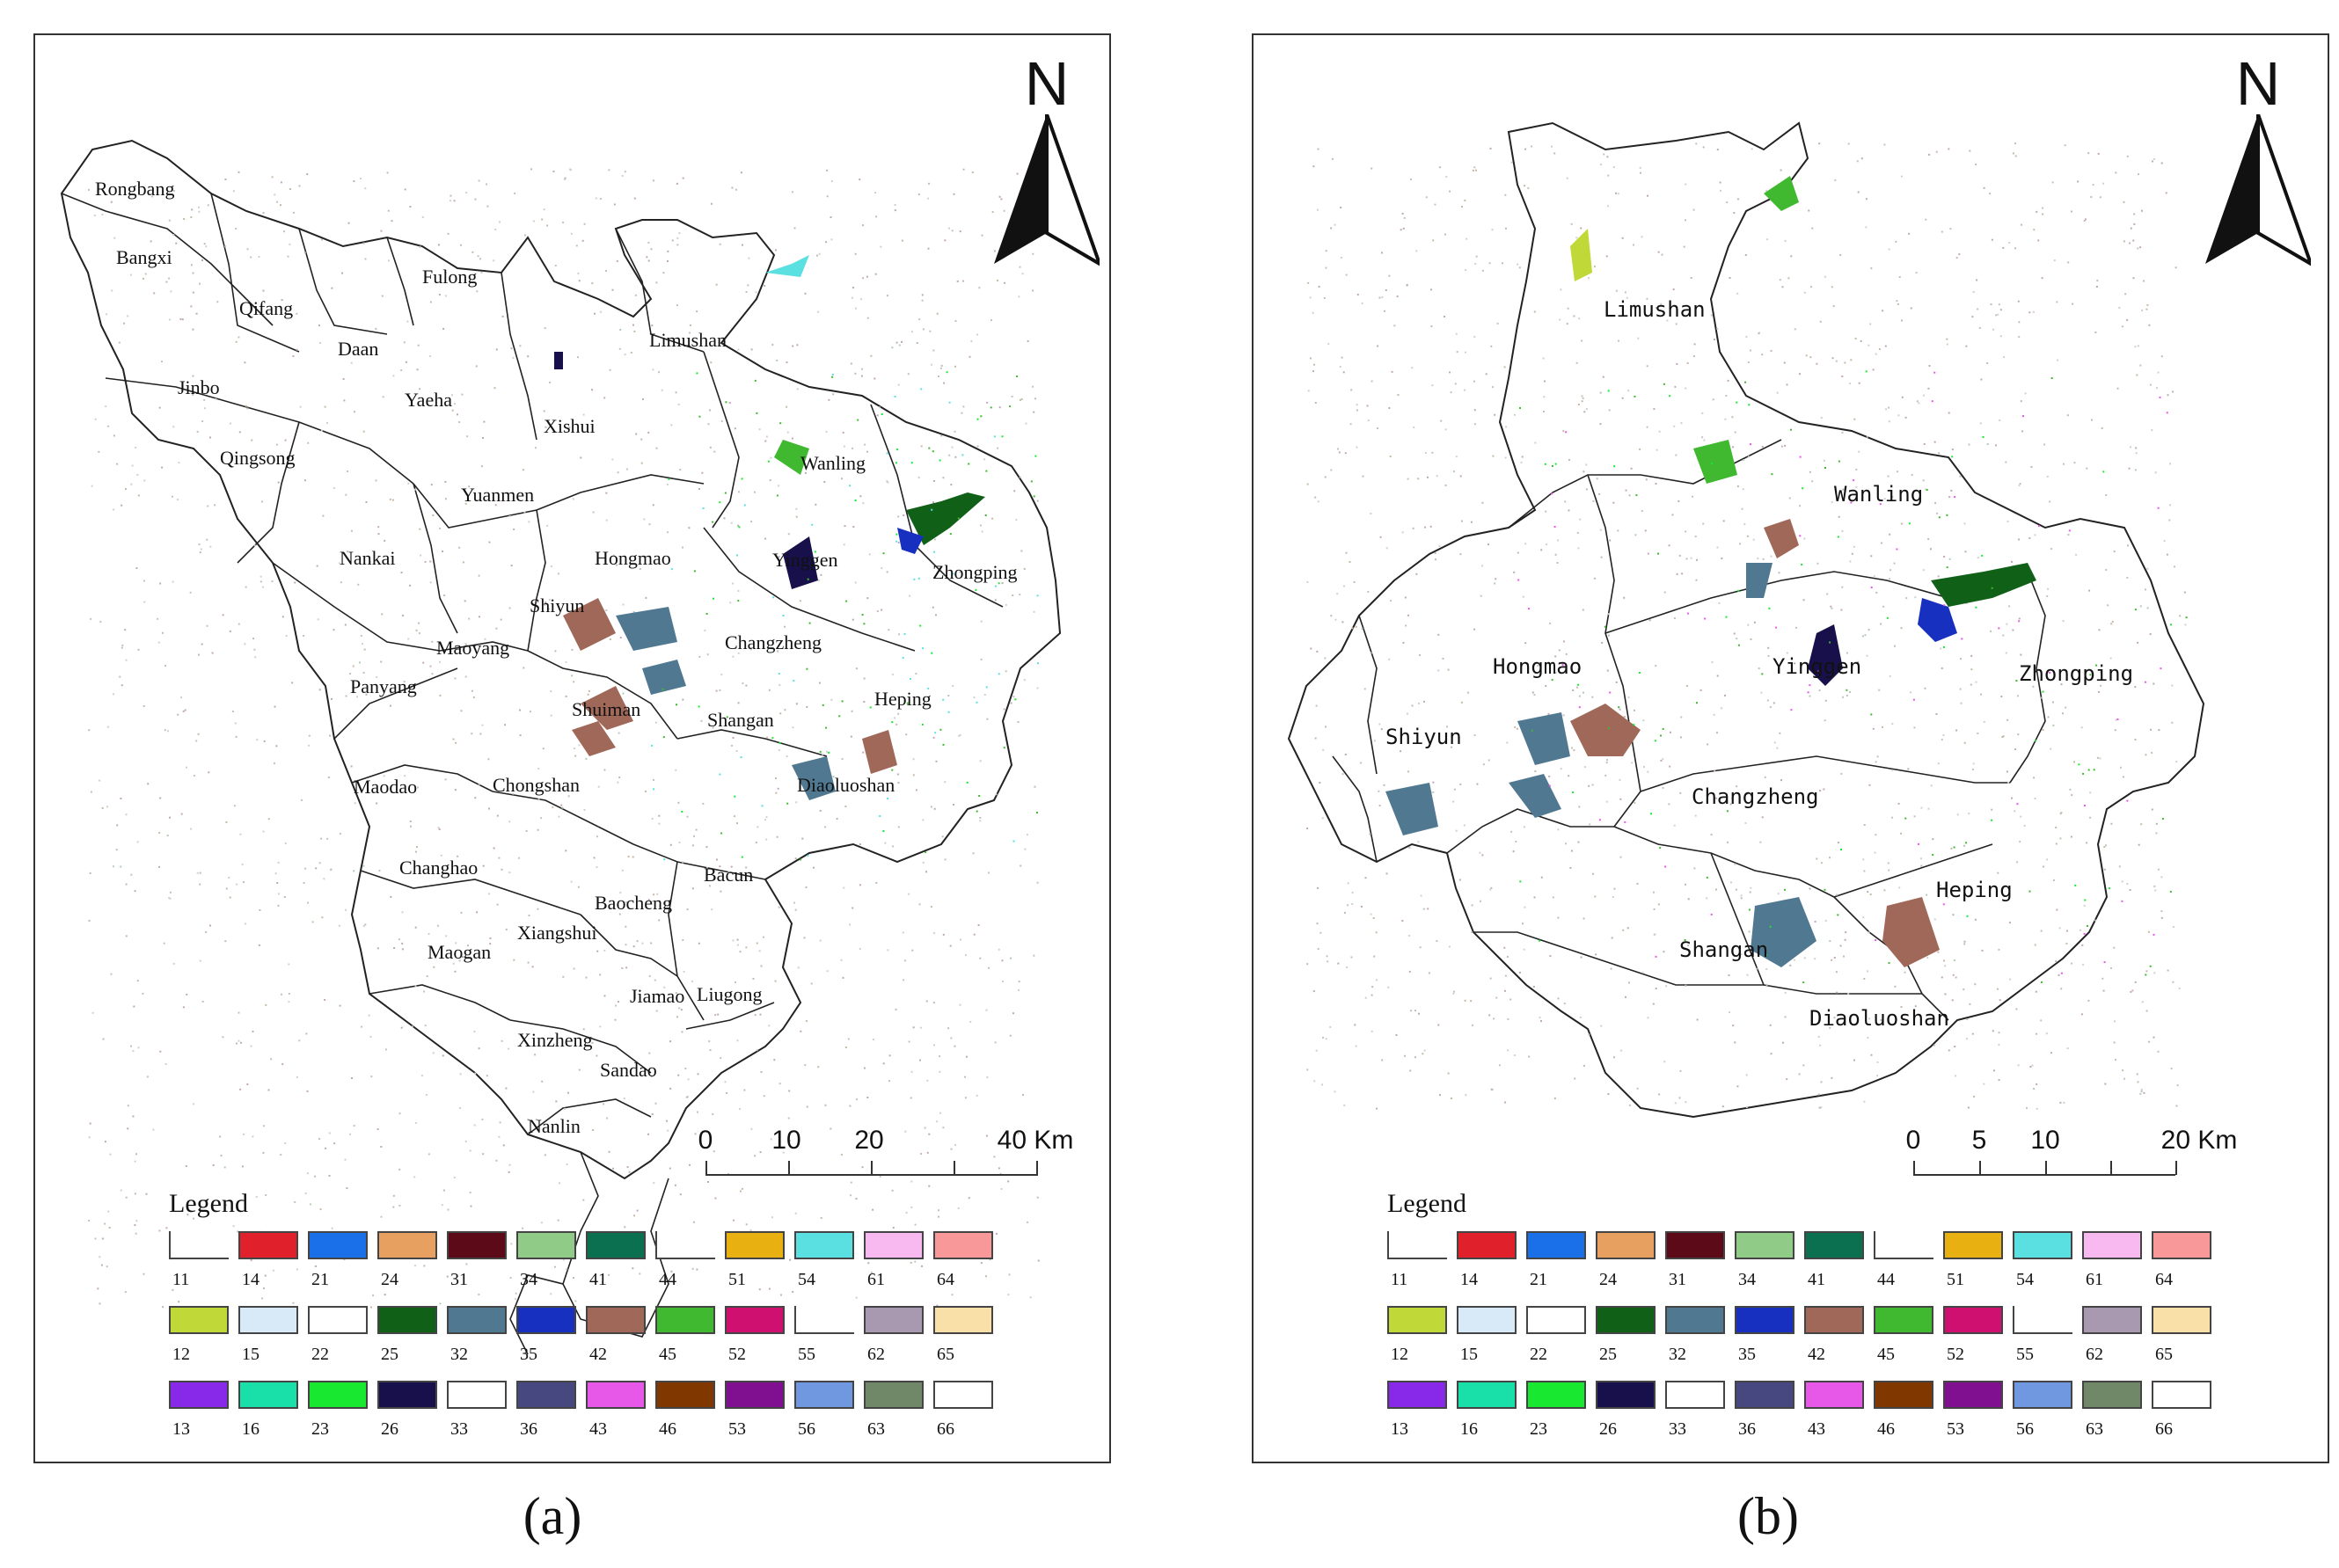 The width and height of the screenshot is (2339, 1568). What do you see at coordinates (1955, 1354) in the screenshot?
I see `legend-code: 52` at bounding box center [1955, 1354].